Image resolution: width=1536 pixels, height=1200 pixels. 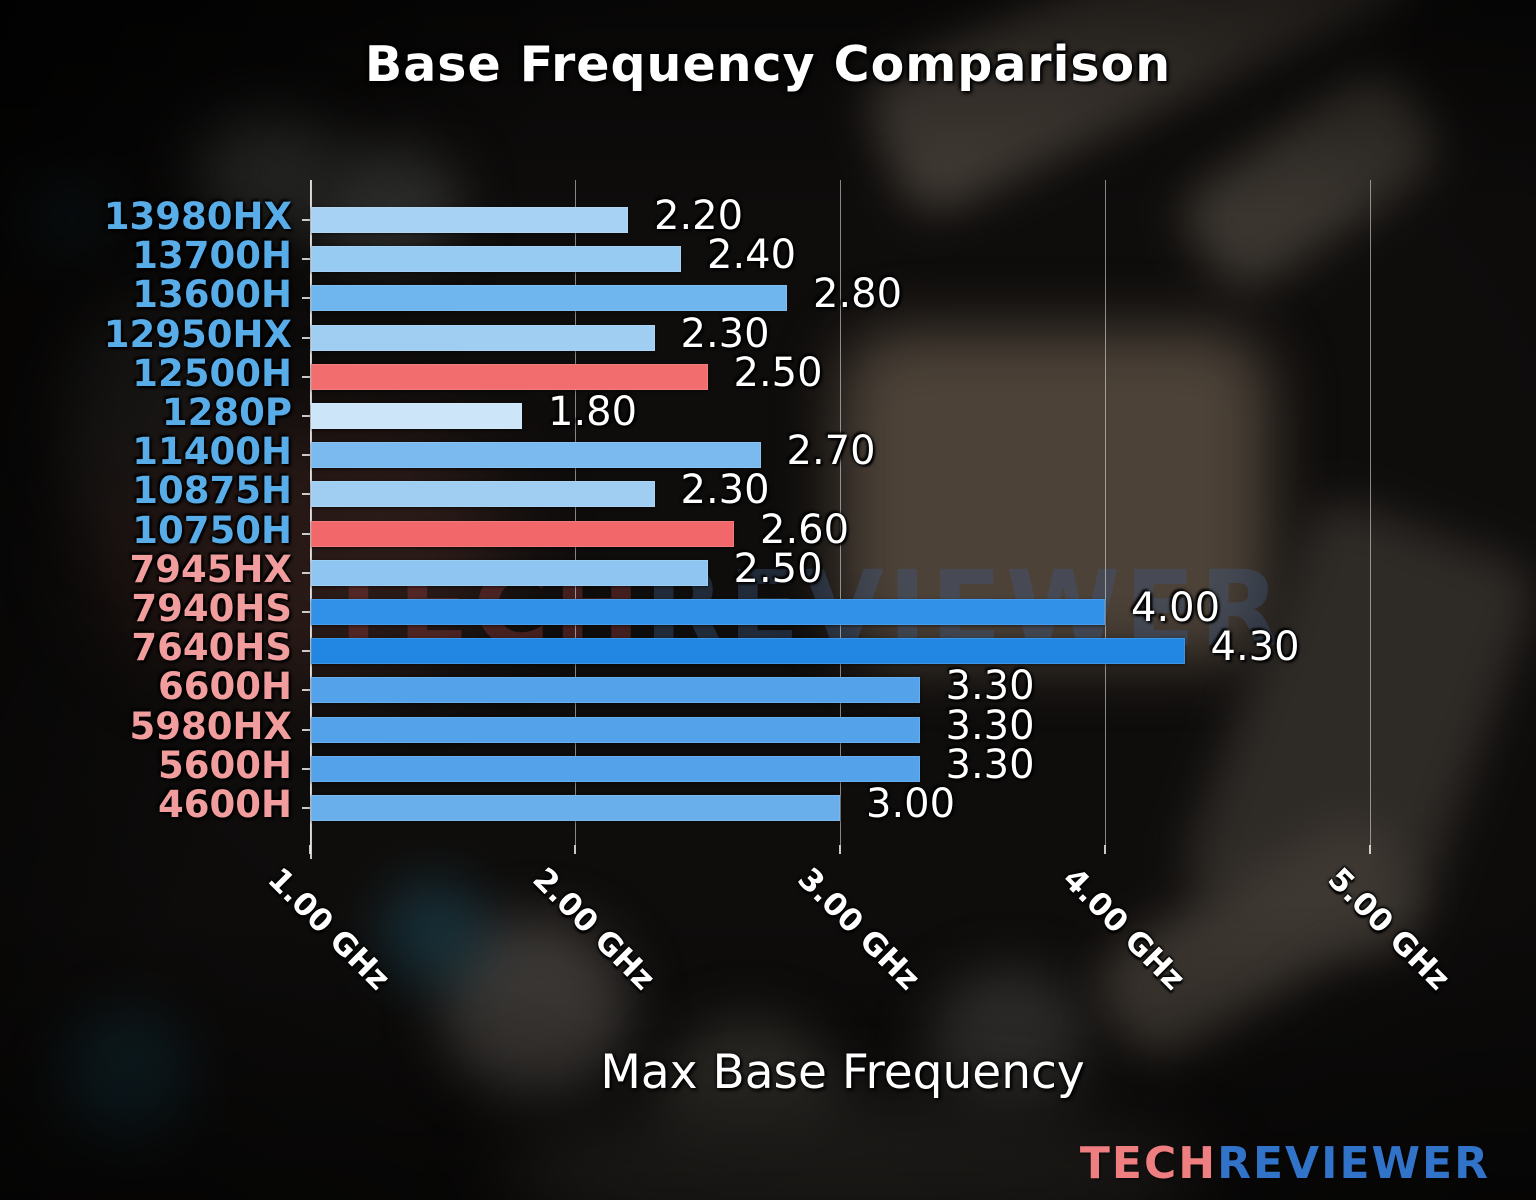 What do you see at coordinates (212, 295) in the screenshot?
I see `category-label: 13600H` at bounding box center [212, 295].